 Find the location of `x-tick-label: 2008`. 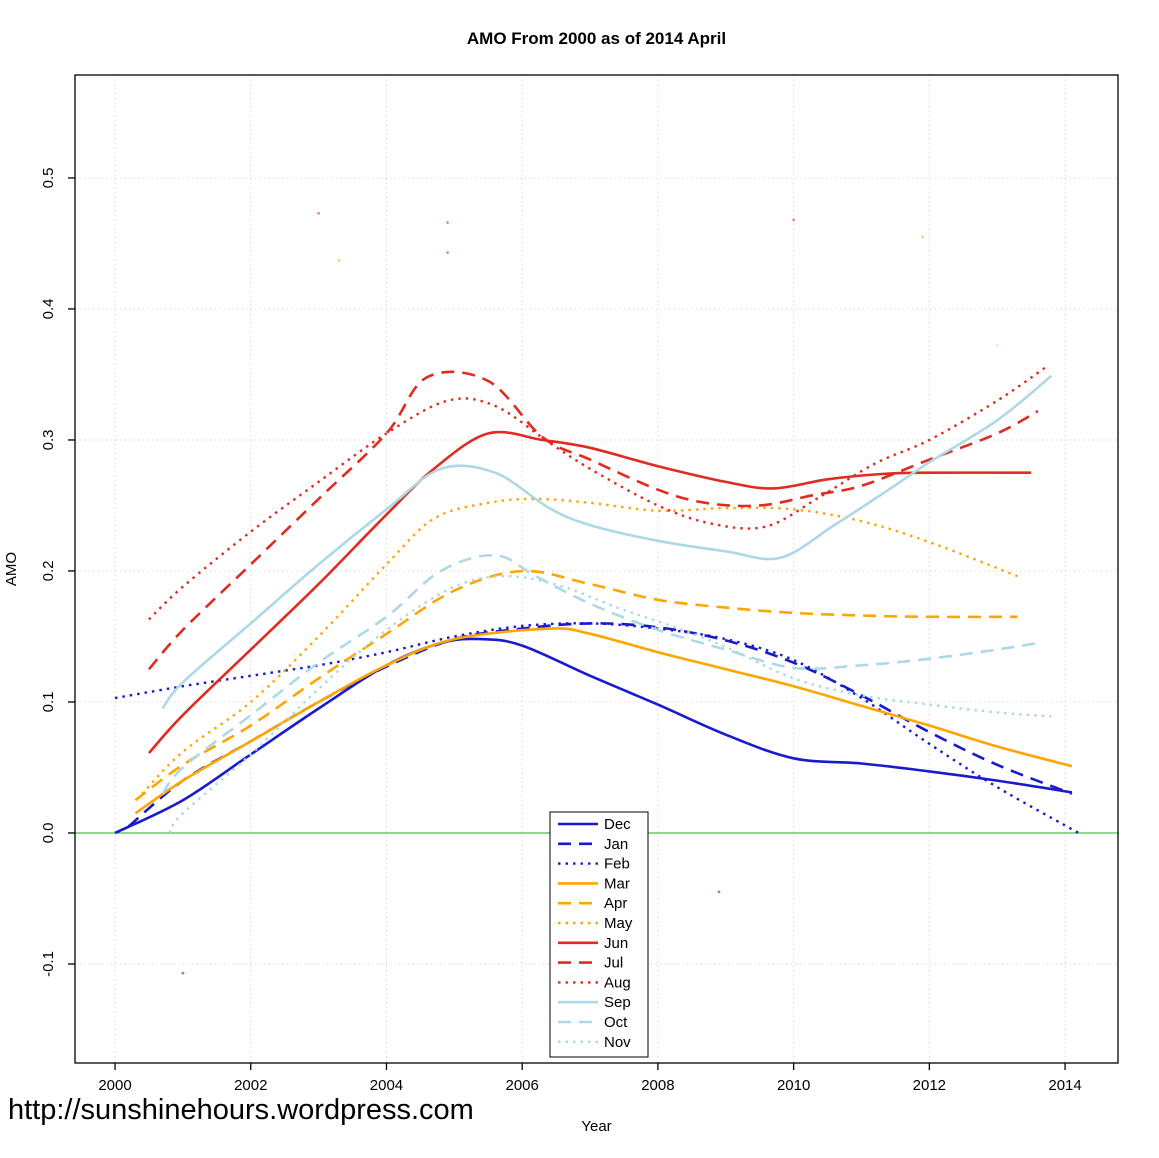

x-tick-label: 2008 is located at coordinates (657, 1085).